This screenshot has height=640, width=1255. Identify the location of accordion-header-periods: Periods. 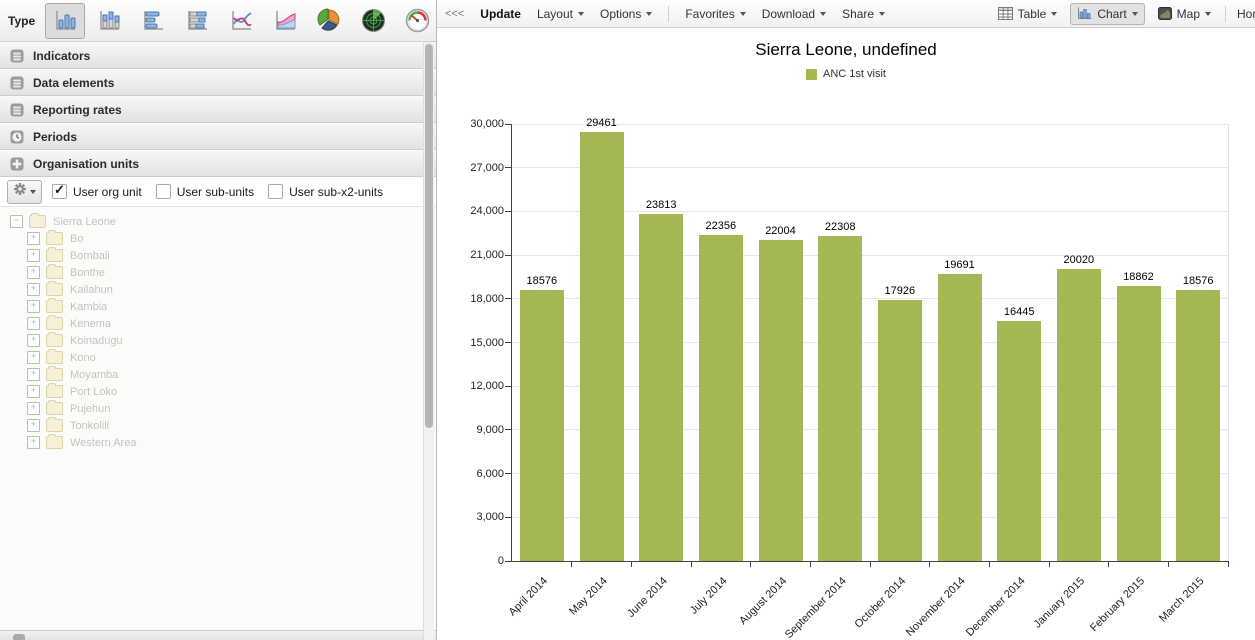
(218, 136).